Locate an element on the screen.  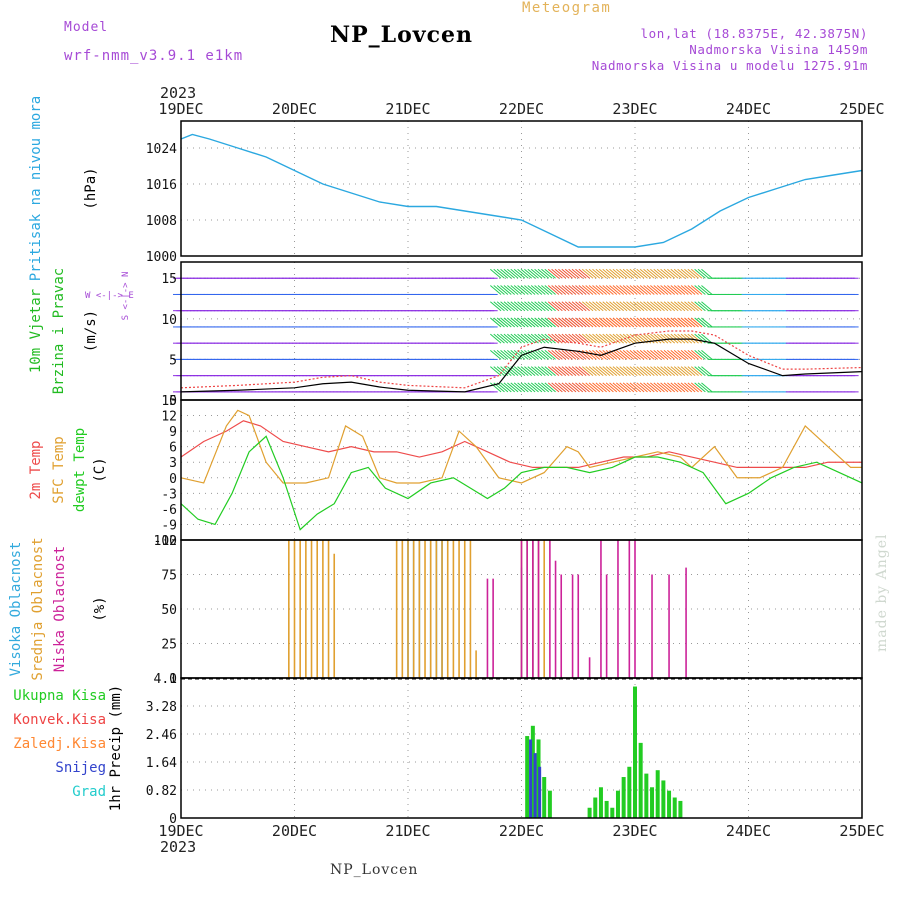
pressure-label: Pritisak na nivou mora is located at coordinates (36, 188).